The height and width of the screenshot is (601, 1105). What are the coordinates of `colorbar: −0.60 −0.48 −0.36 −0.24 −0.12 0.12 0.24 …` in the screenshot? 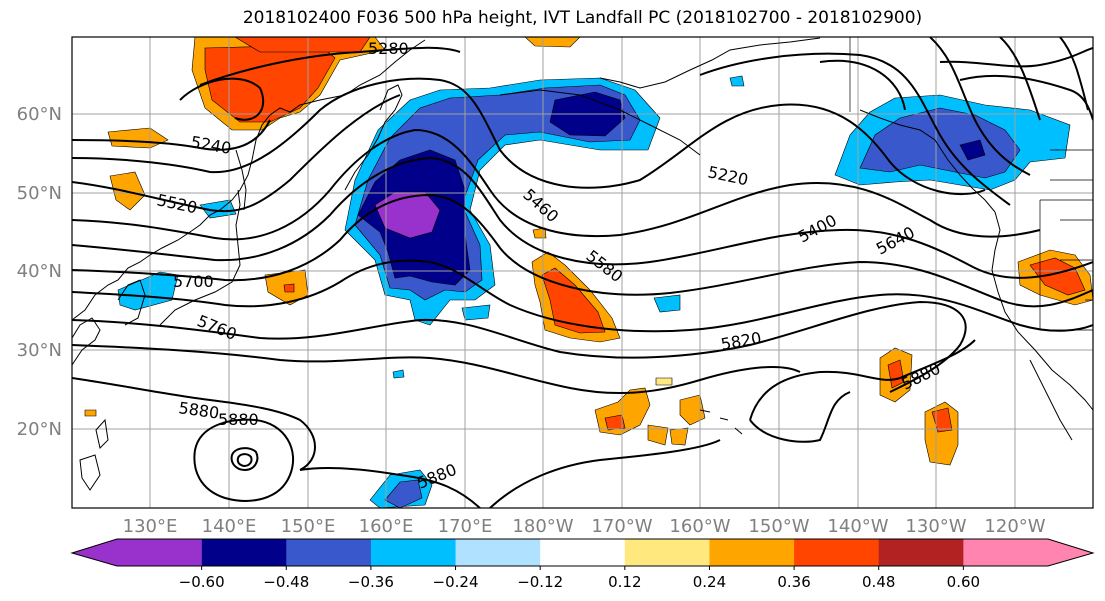 It's located at (582, 564).